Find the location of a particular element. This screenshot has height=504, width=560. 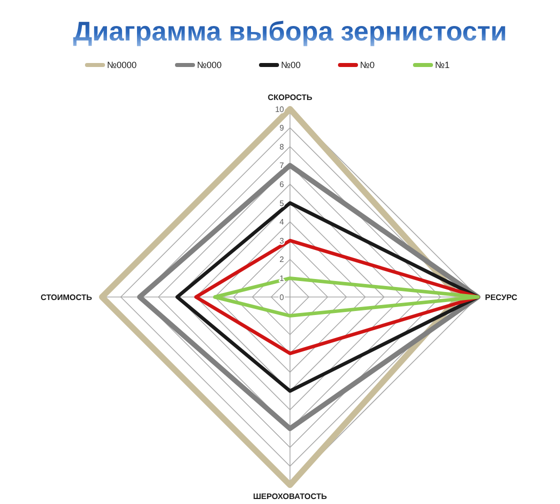

y-tick-label: 2 is located at coordinates (282, 259).